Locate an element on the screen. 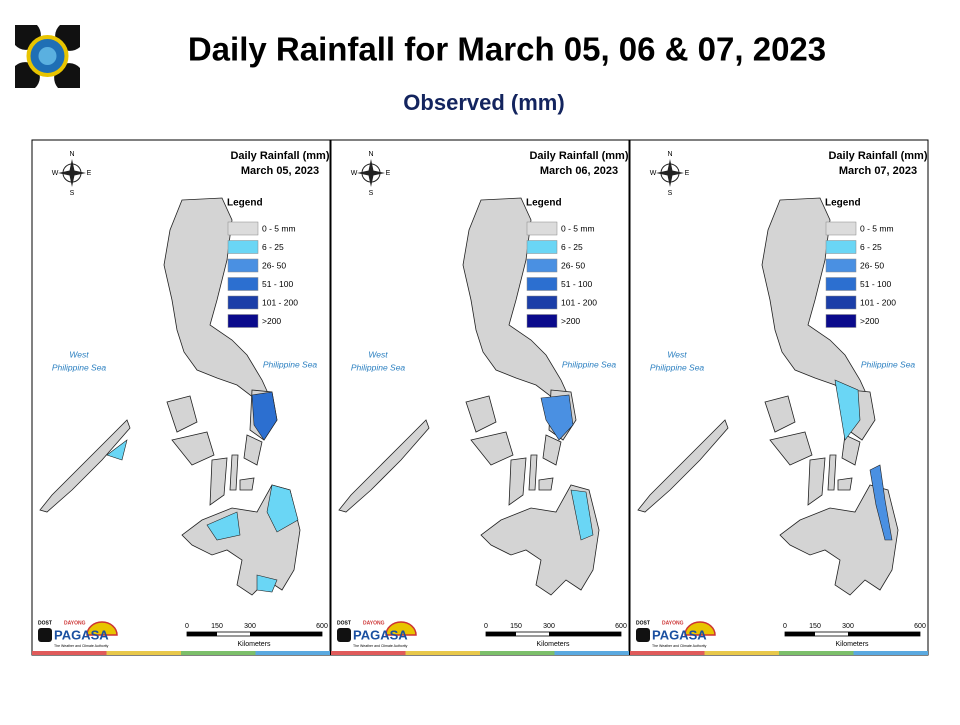  legend-label: 0 - 5 mm is located at coordinates (877, 228).